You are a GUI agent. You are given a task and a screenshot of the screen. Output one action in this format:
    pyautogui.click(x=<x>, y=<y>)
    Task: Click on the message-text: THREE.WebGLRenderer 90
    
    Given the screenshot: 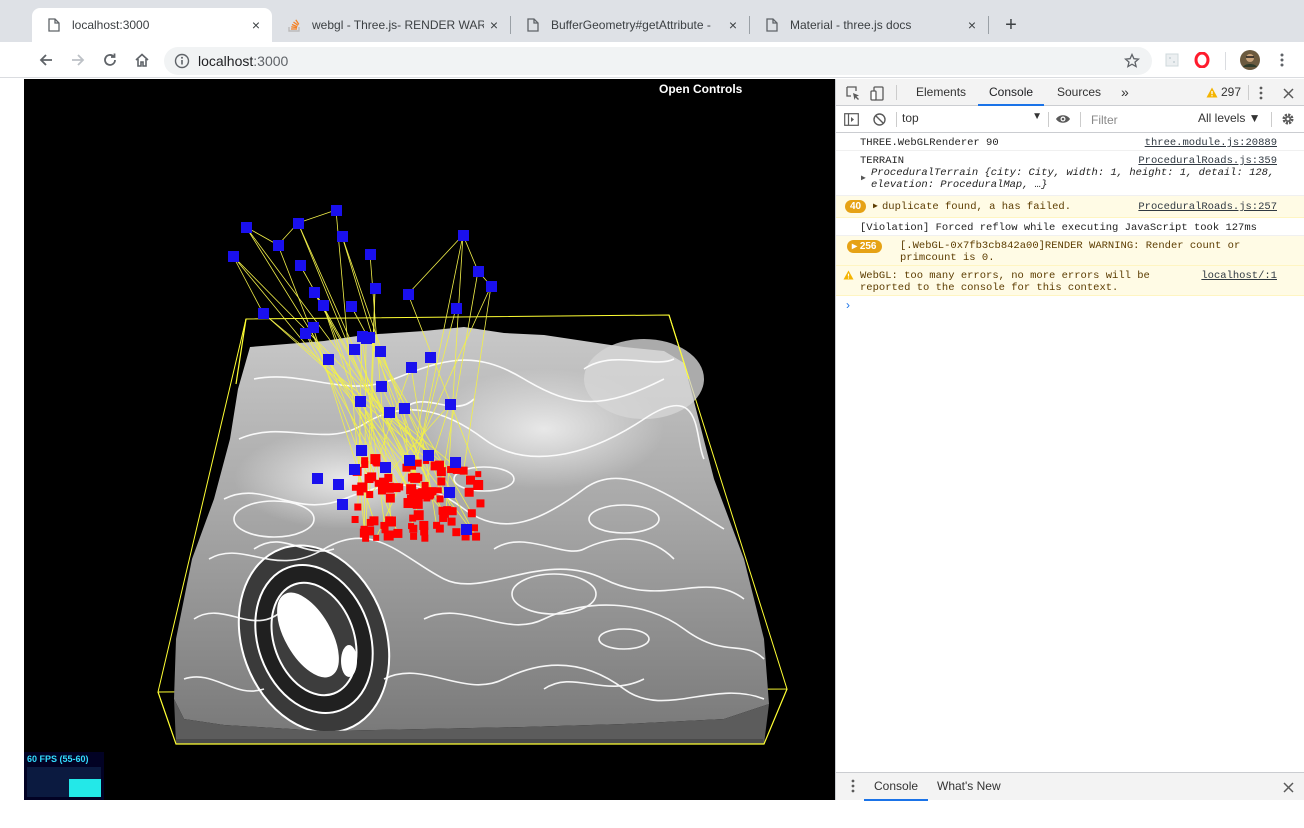 What is the action you would take?
    pyautogui.click(x=929, y=143)
    